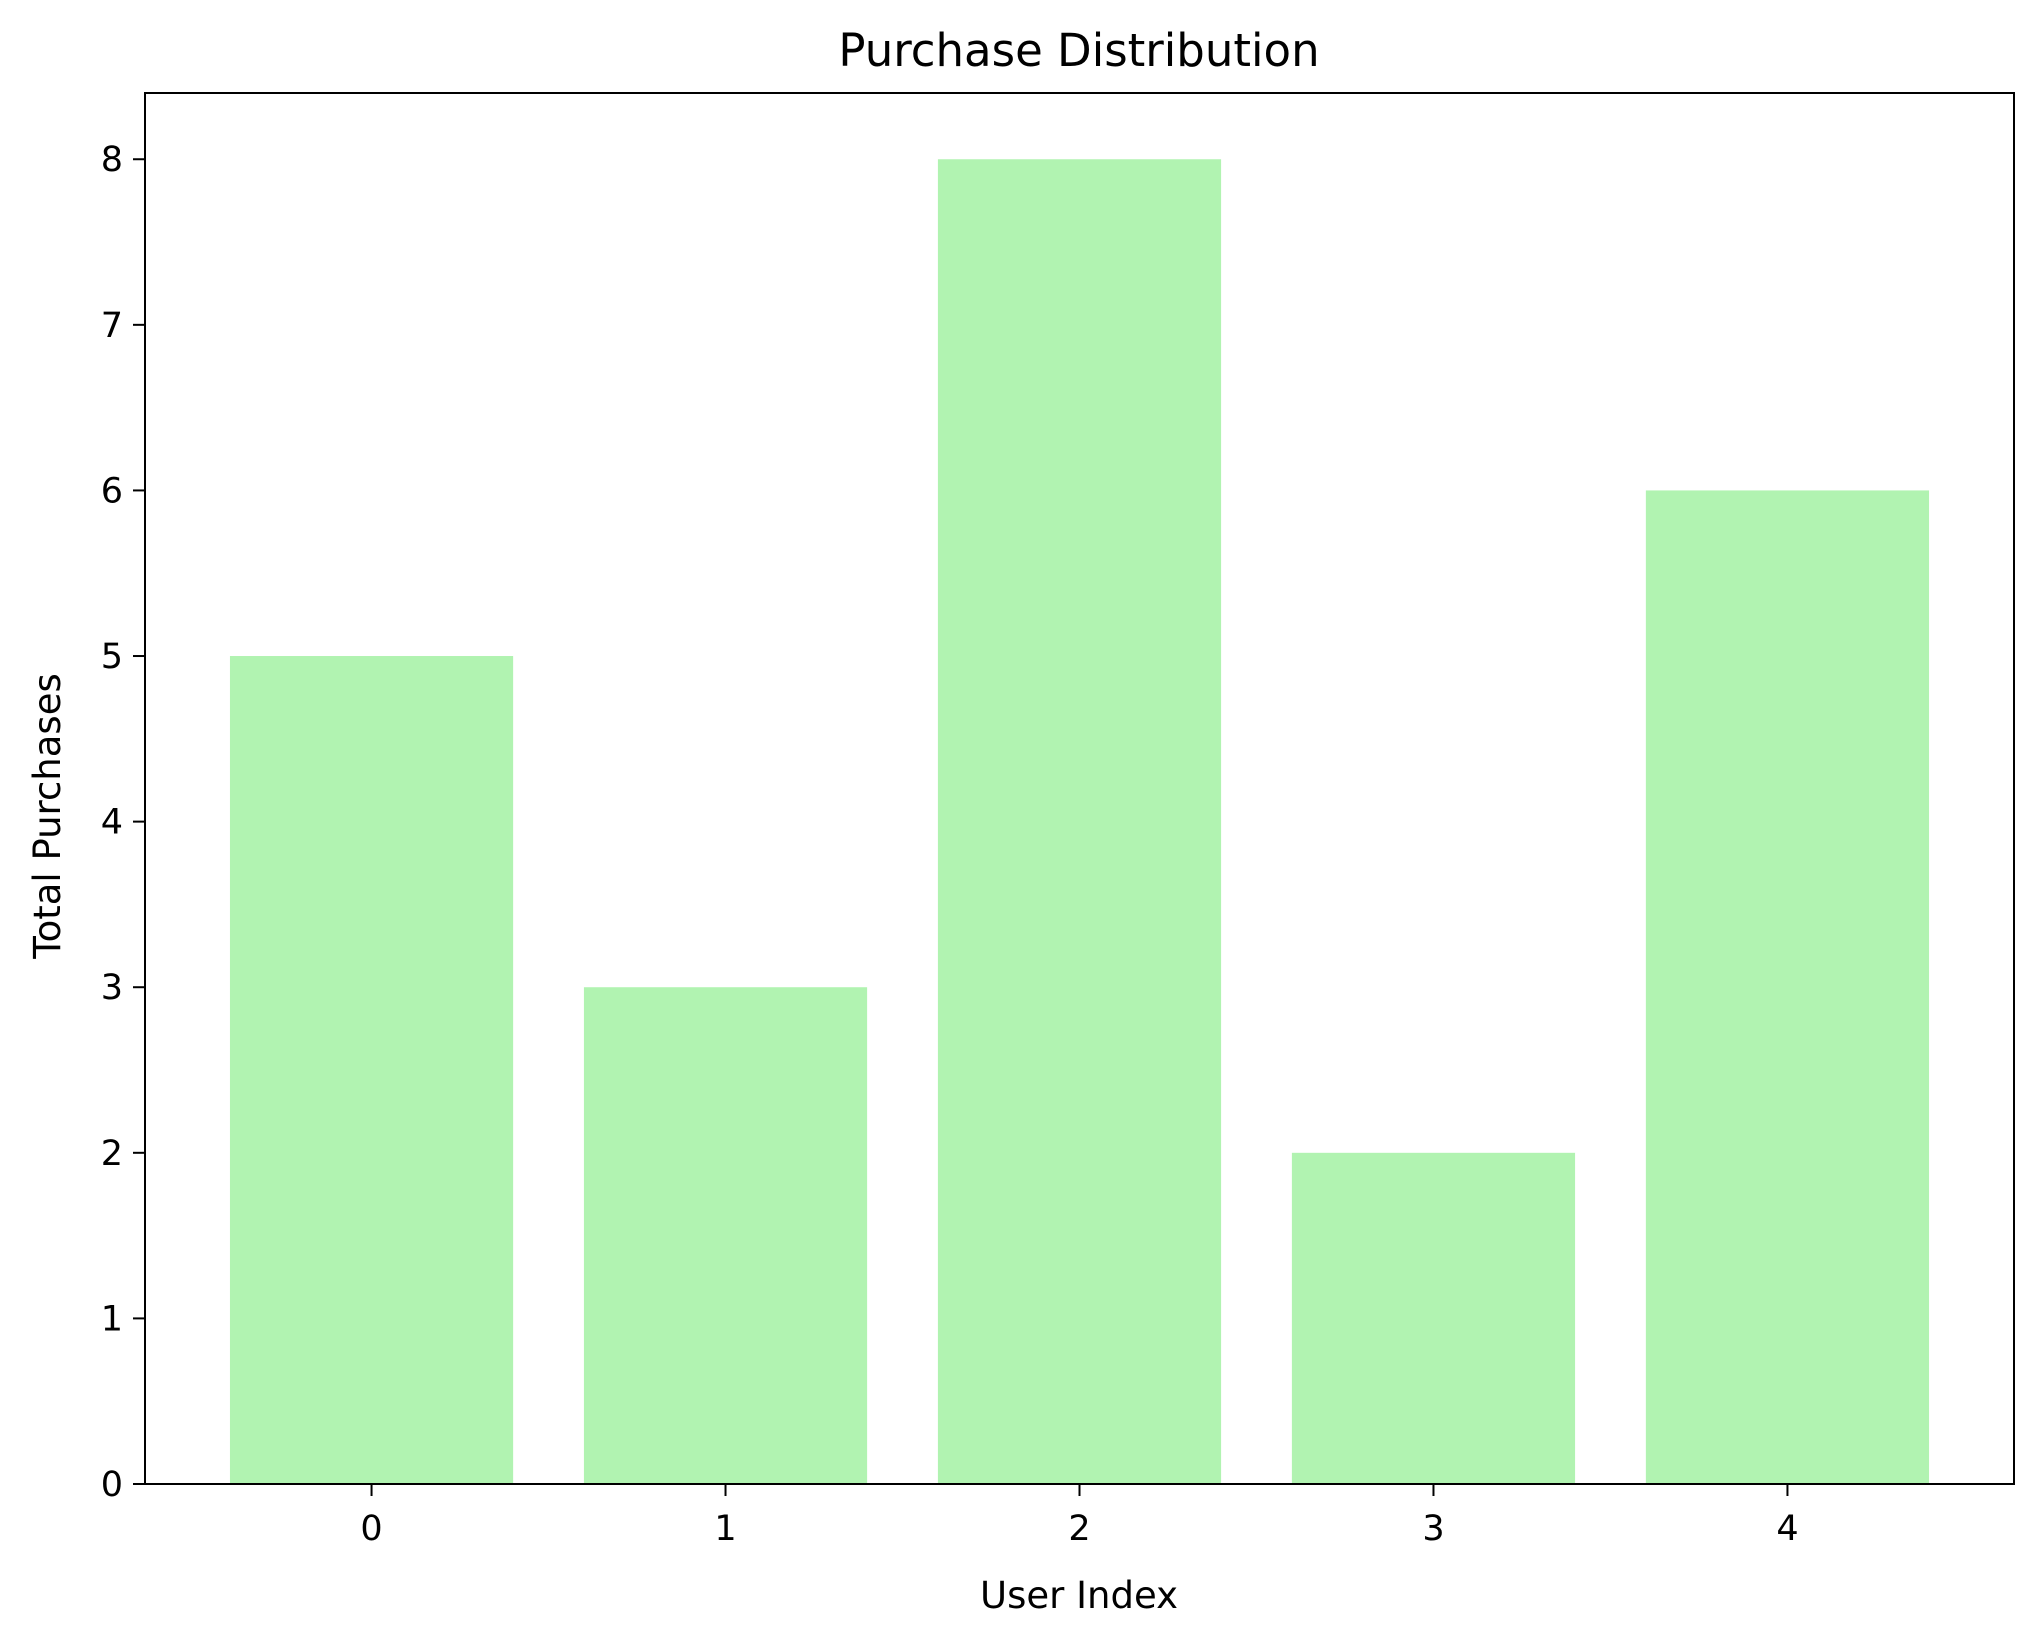  I want to click on y-axis-ticks: 0 1 2 3 4 5 6 7 8, so click(123, 822).